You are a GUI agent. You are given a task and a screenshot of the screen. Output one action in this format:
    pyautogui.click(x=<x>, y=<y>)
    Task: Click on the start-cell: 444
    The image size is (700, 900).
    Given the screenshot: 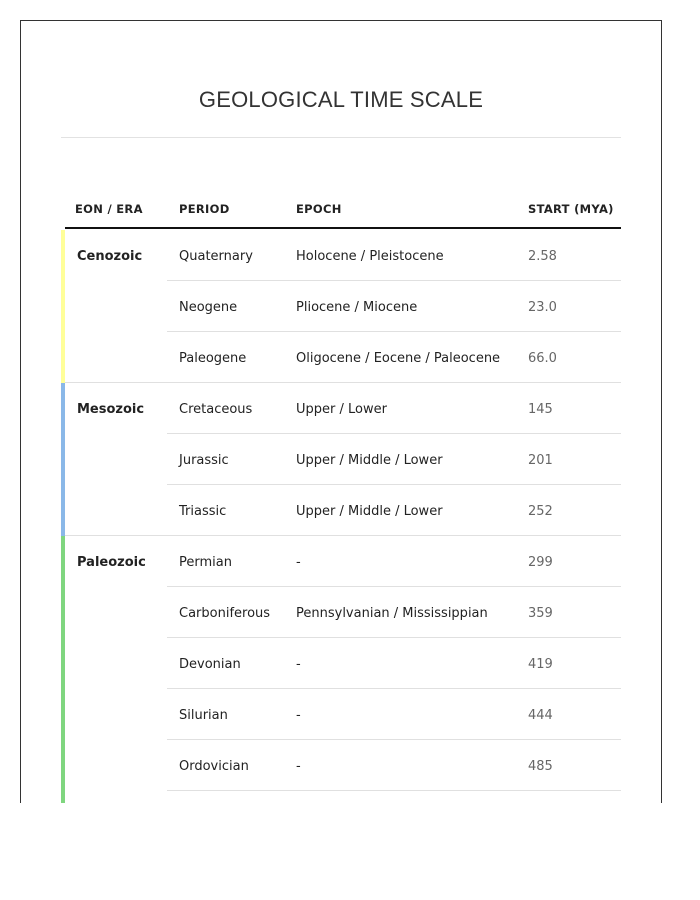 What is the action you would take?
    pyautogui.click(x=540, y=715)
    